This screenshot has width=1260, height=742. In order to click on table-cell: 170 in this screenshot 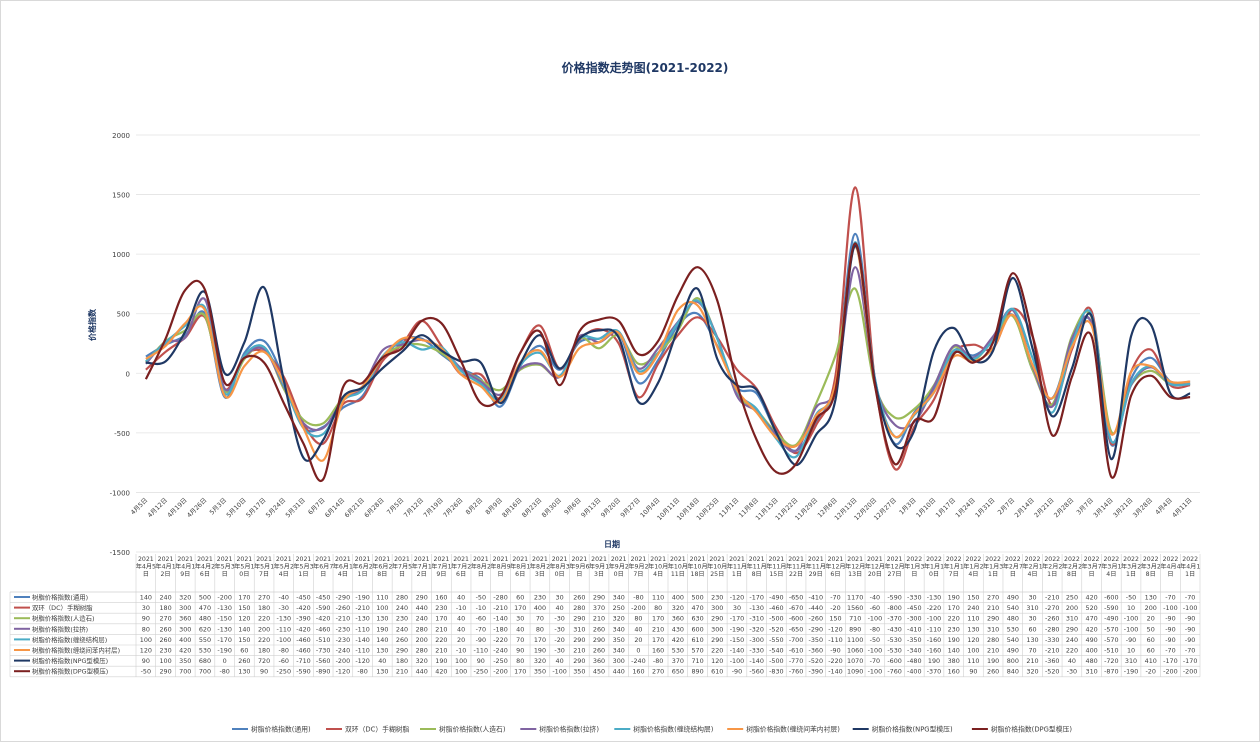, I will do `click(540, 640)`.